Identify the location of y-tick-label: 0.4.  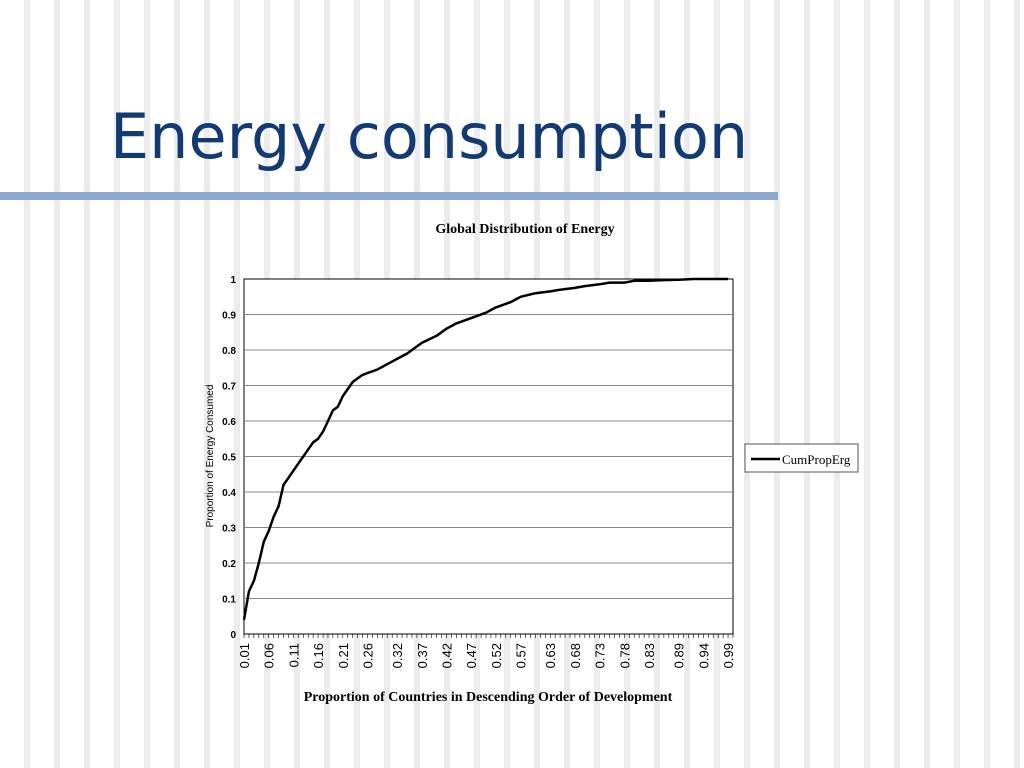
(229, 493).